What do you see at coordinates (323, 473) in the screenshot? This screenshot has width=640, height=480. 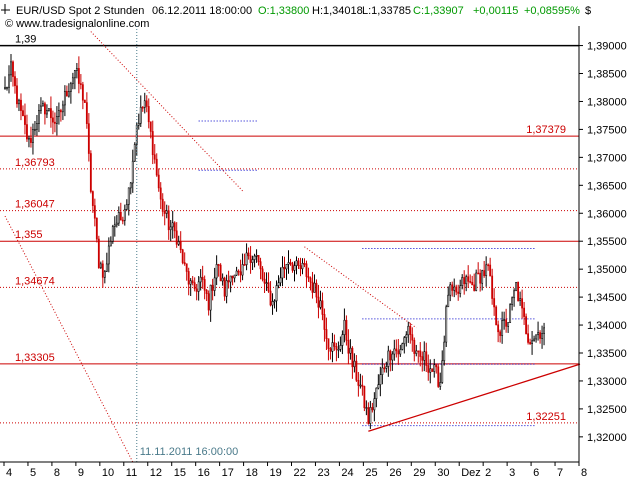 I see `x-tick-label: 23` at bounding box center [323, 473].